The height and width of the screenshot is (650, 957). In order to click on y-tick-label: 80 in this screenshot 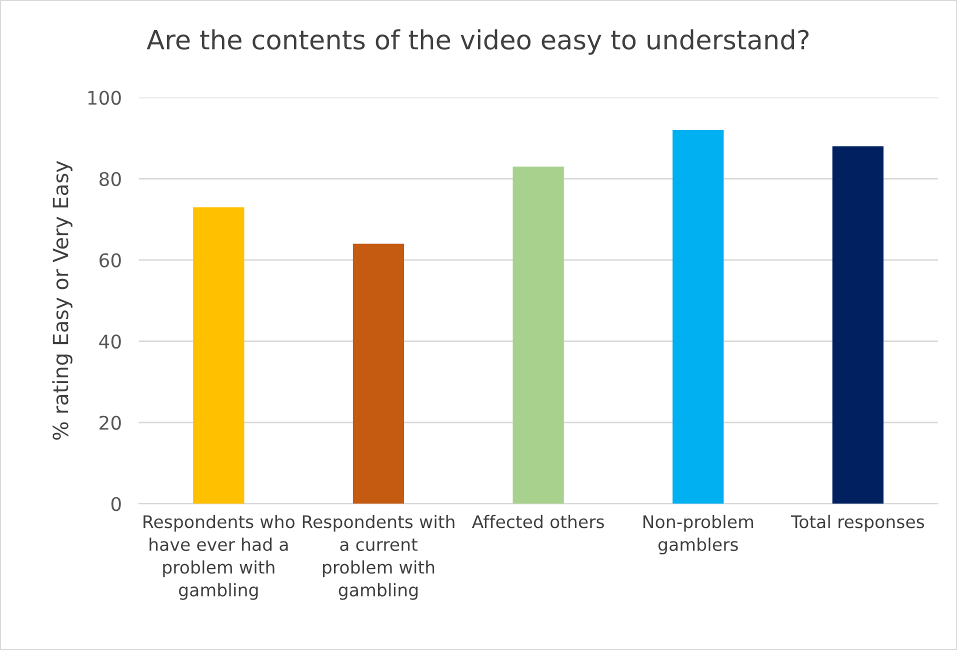, I will do `click(110, 179)`.